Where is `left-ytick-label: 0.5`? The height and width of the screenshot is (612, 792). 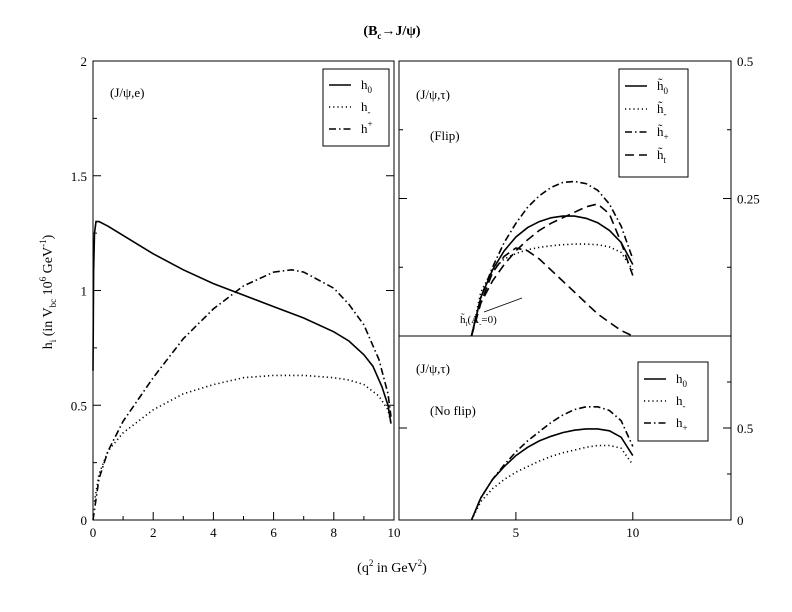
left-ytick-label: 0.5 is located at coordinates (79, 405).